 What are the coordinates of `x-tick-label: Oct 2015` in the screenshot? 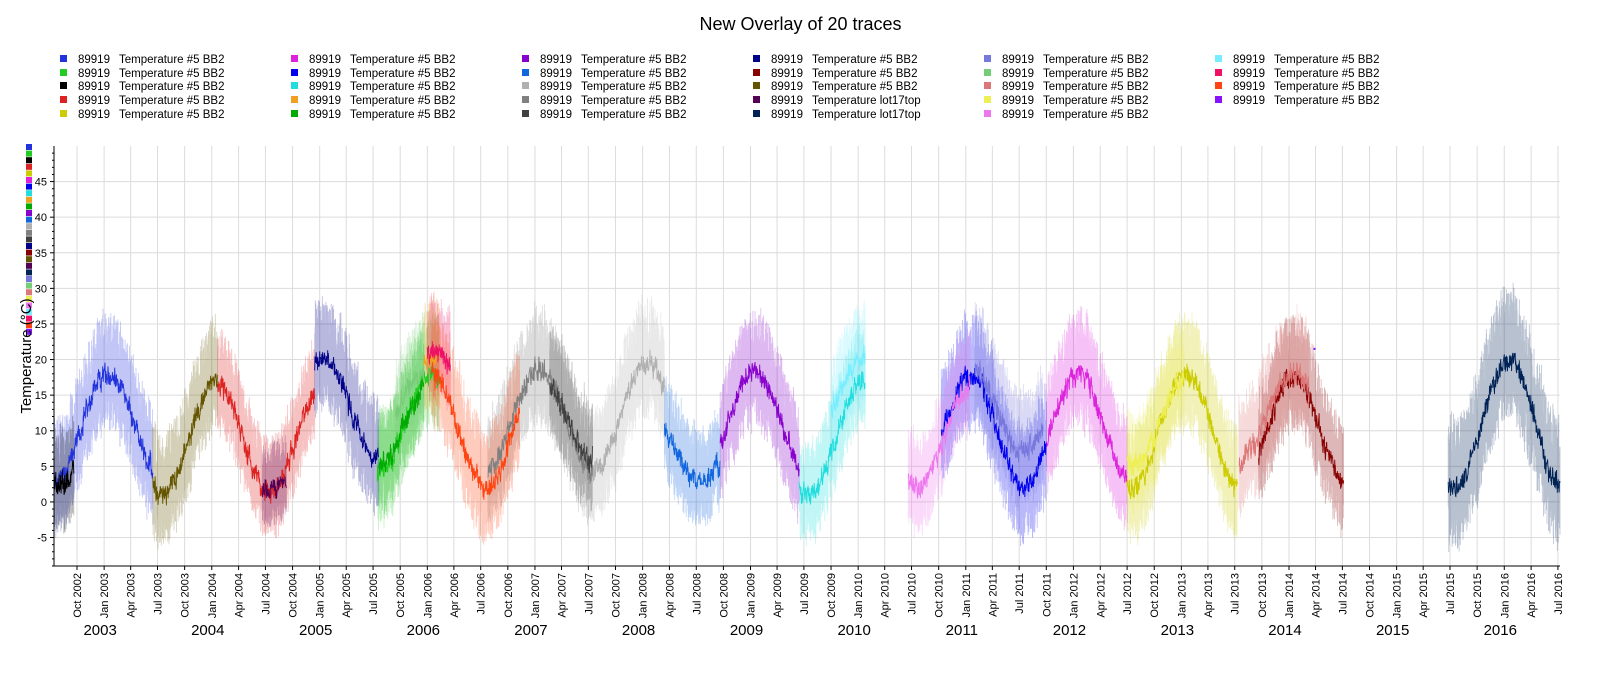 It's located at (1478, 595).